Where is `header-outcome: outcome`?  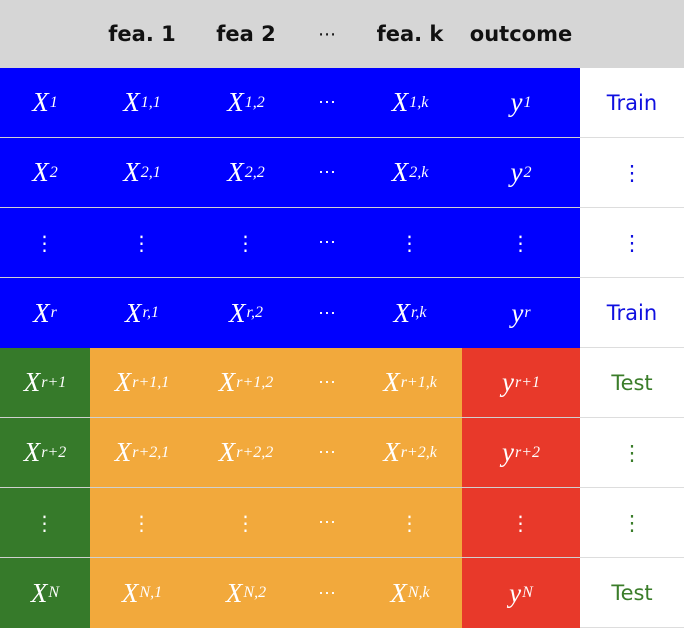 header-outcome: outcome is located at coordinates (521, 34).